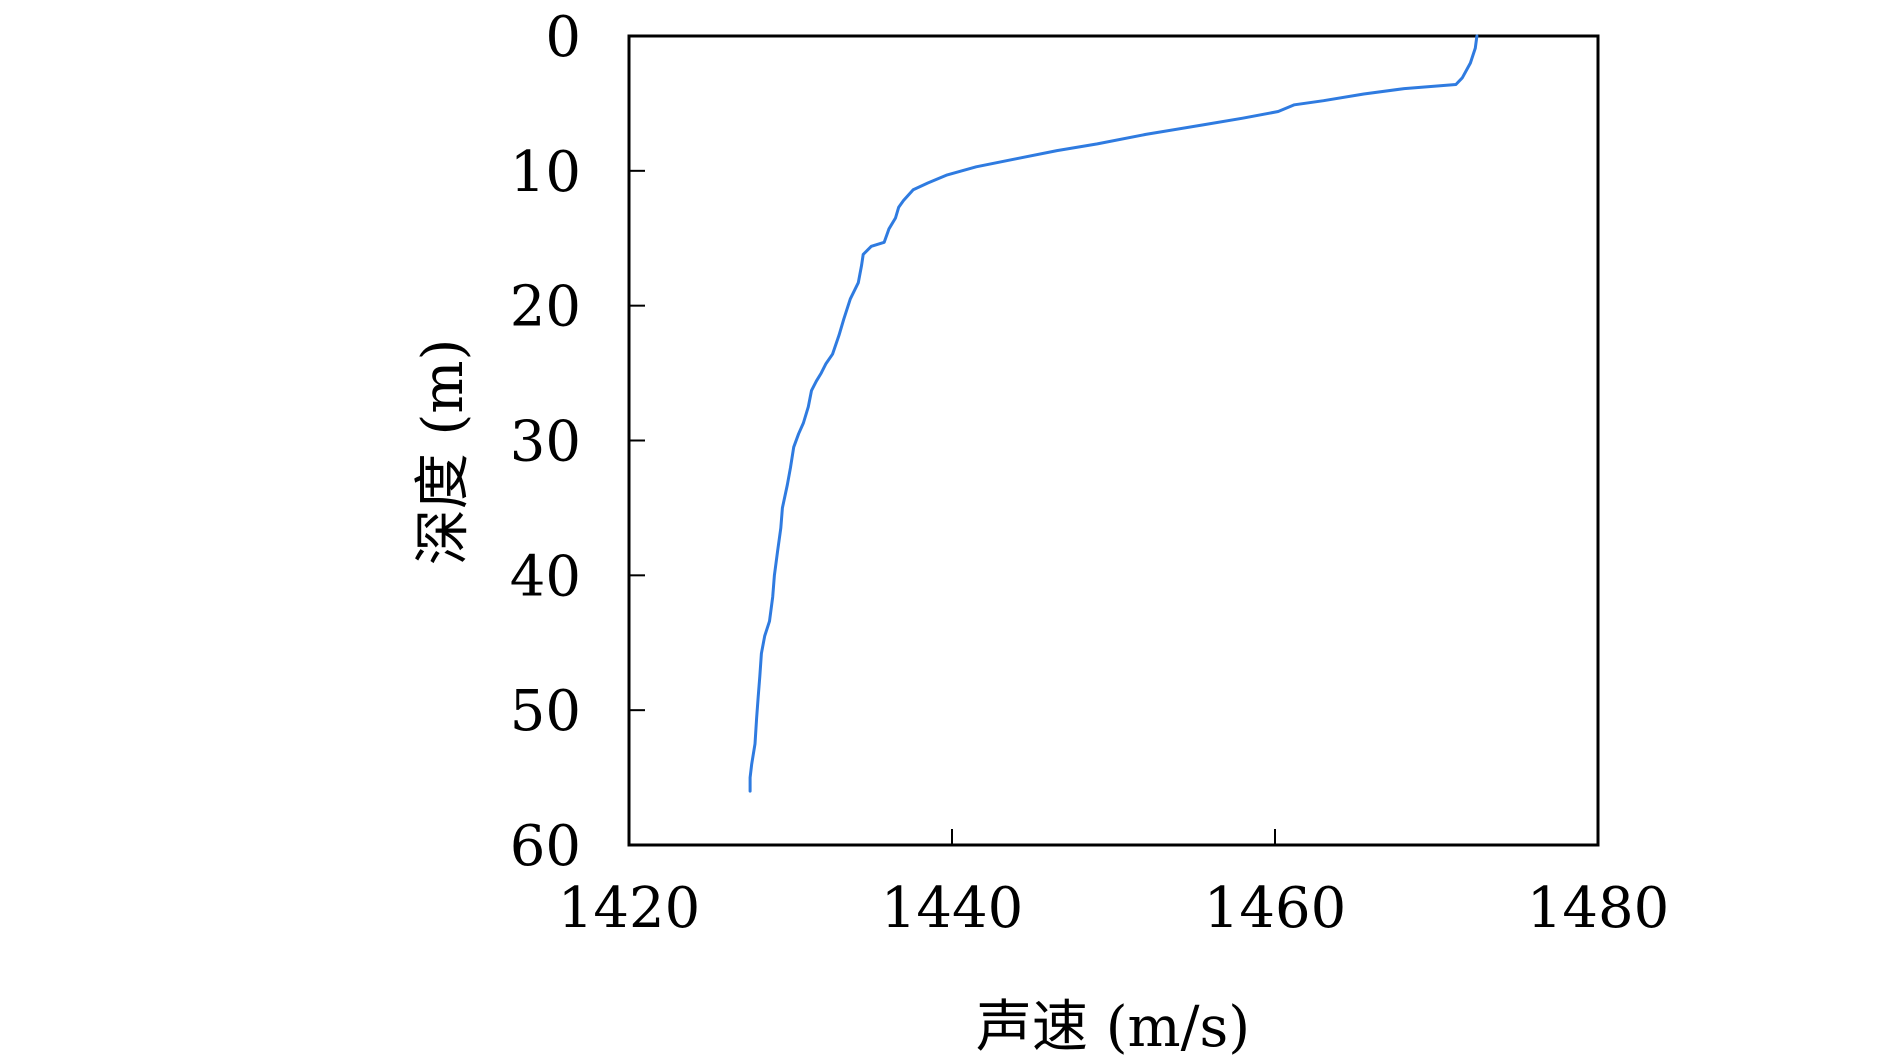 The height and width of the screenshot is (1061, 1890). What do you see at coordinates (1598, 908) in the screenshot?
I see `x-tick-label: 1480` at bounding box center [1598, 908].